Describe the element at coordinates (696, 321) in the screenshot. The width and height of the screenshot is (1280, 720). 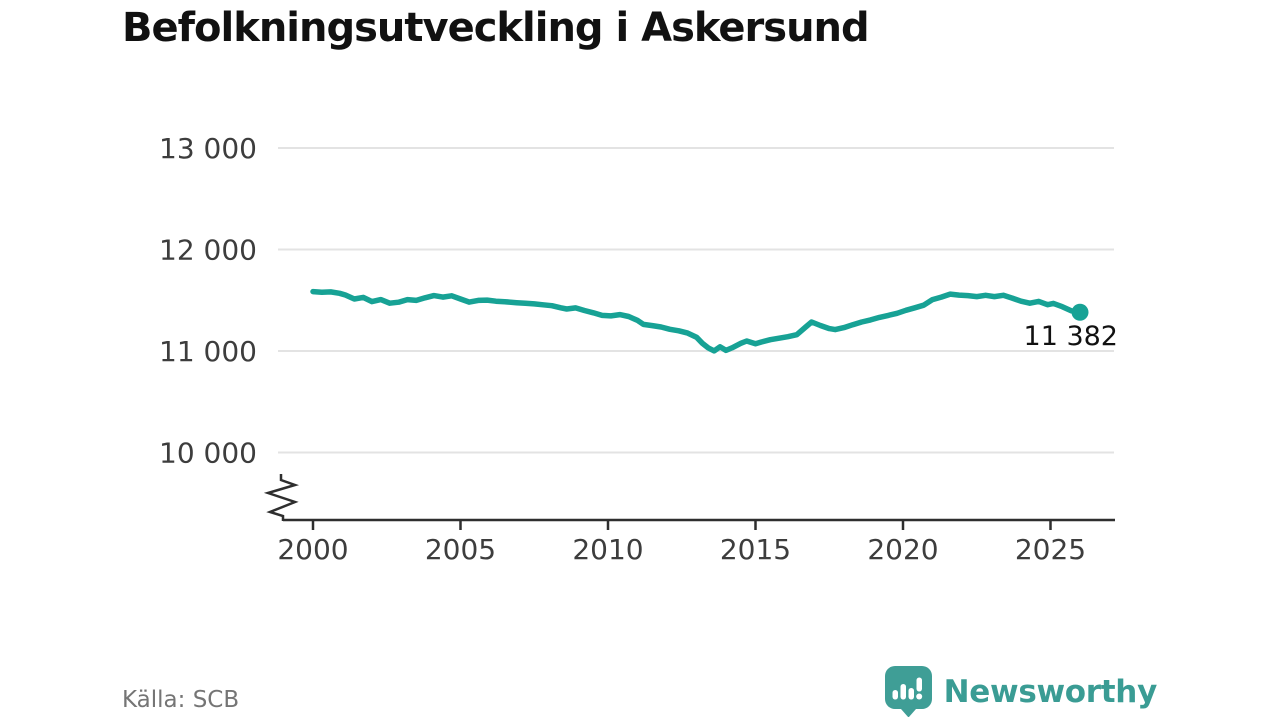
I see `population-line` at that location.